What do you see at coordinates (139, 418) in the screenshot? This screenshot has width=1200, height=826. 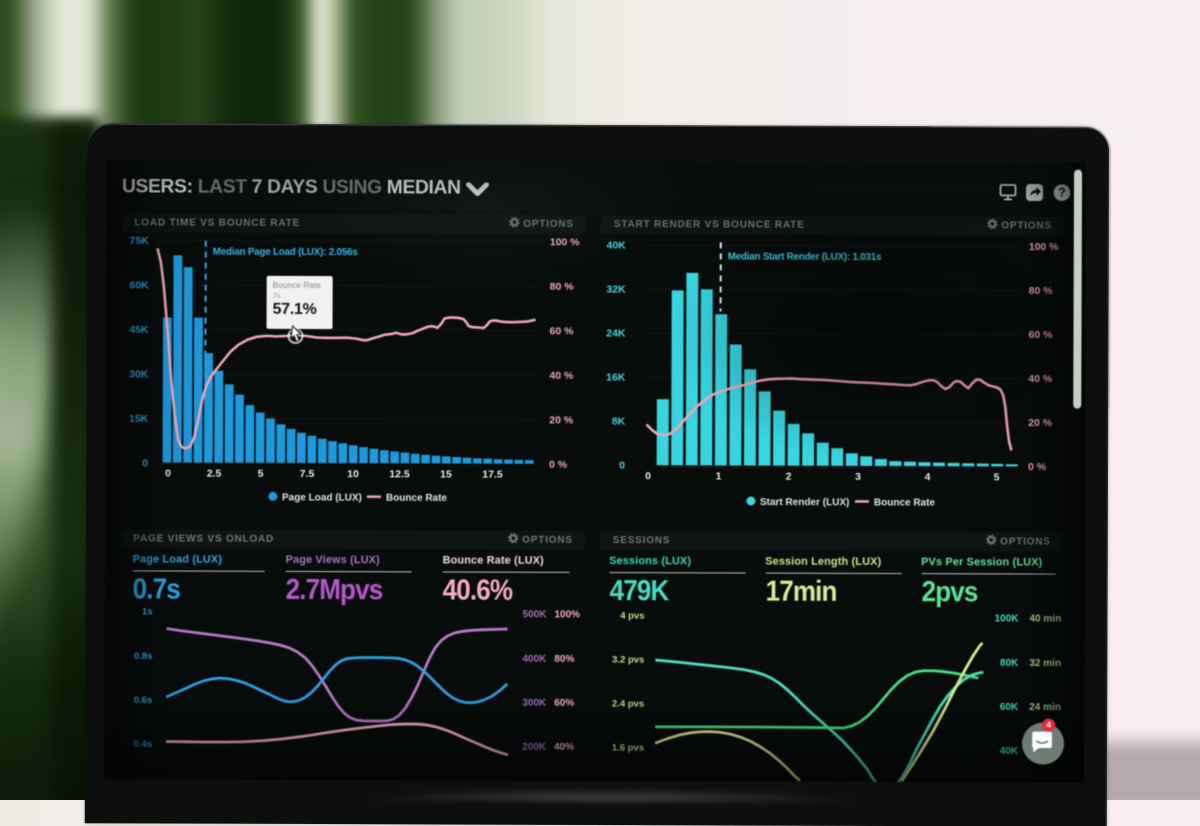 I see `svg-text: 15K` at bounding box center [139, 418].